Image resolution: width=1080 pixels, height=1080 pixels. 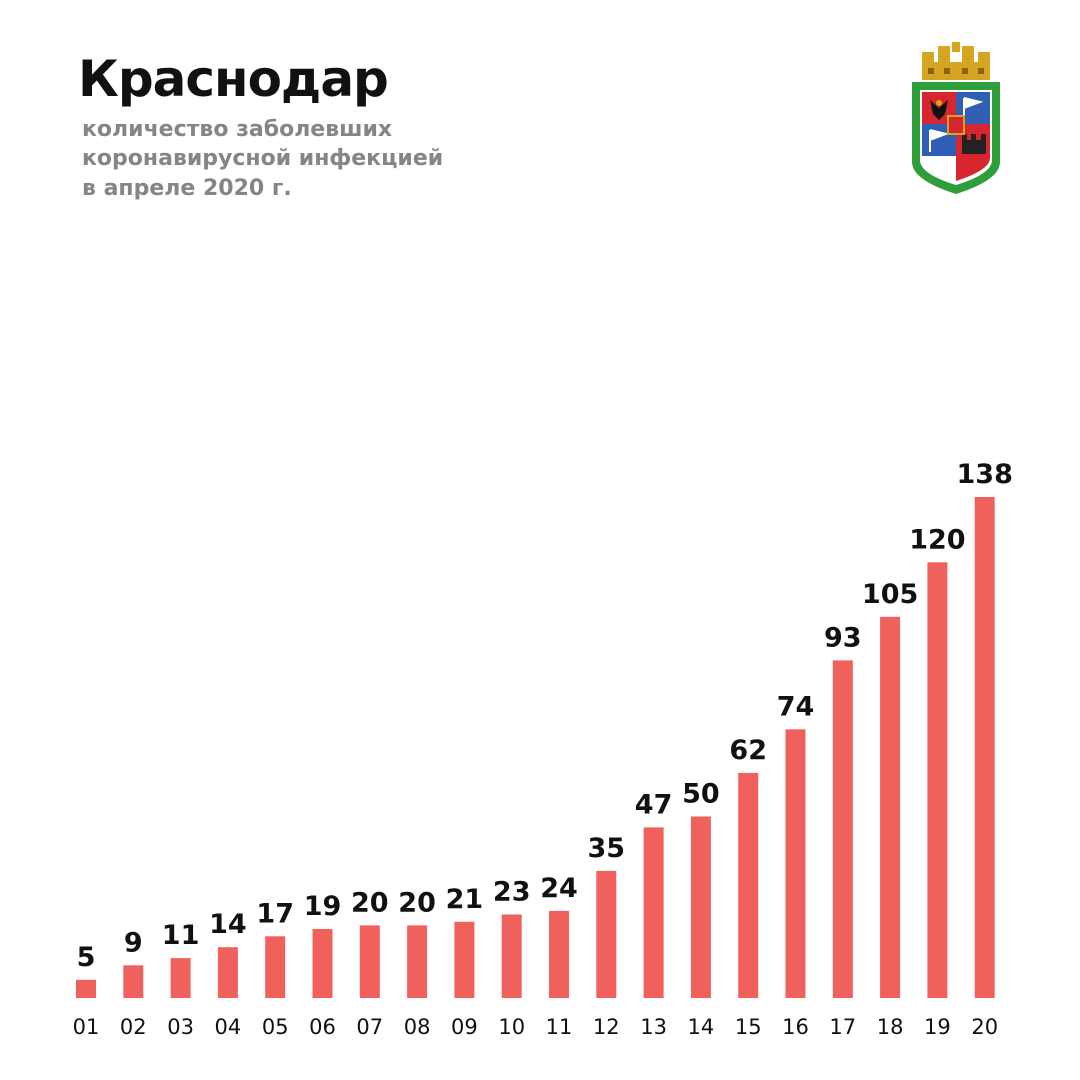 I want to click on x-tick-label-03: 03, so click(x=180, y=1027).